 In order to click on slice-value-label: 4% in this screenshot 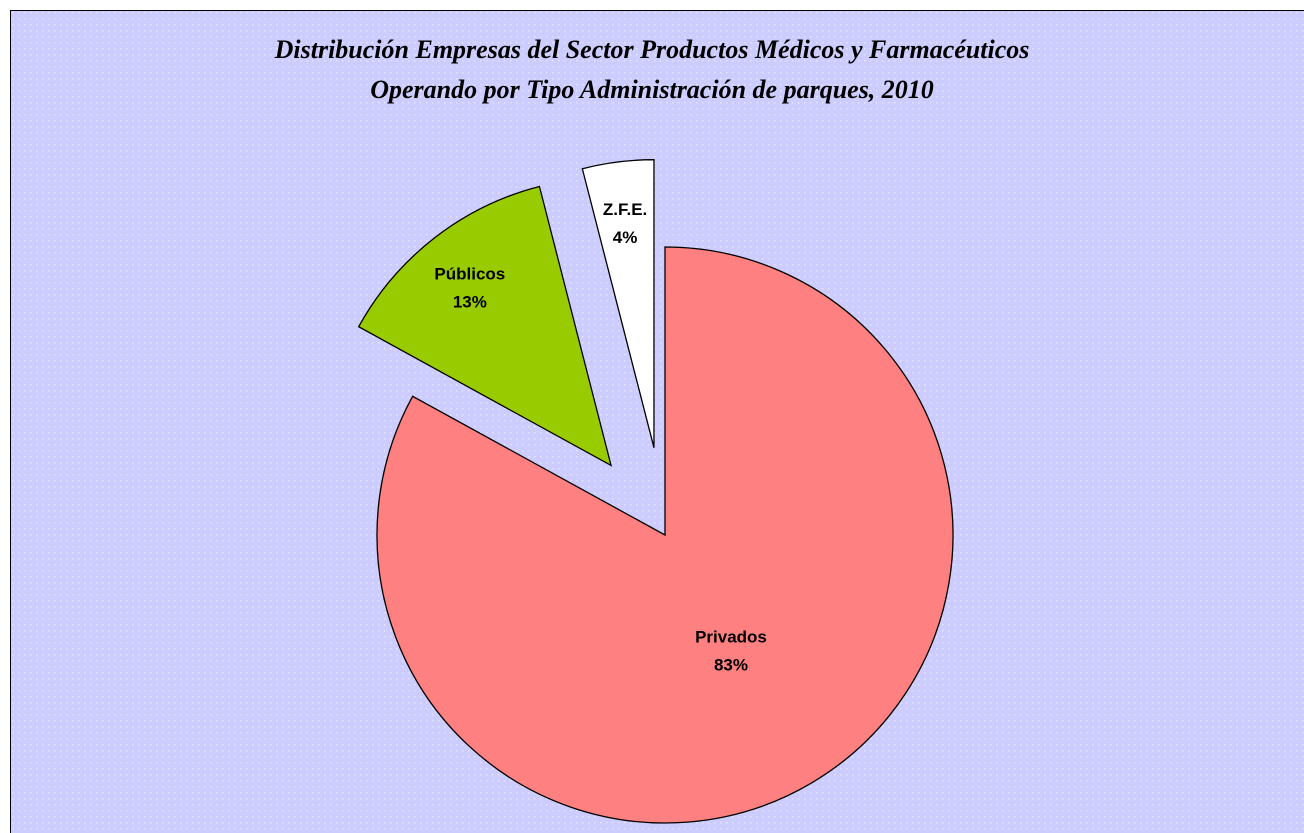, I will do `click(625, 237)`.